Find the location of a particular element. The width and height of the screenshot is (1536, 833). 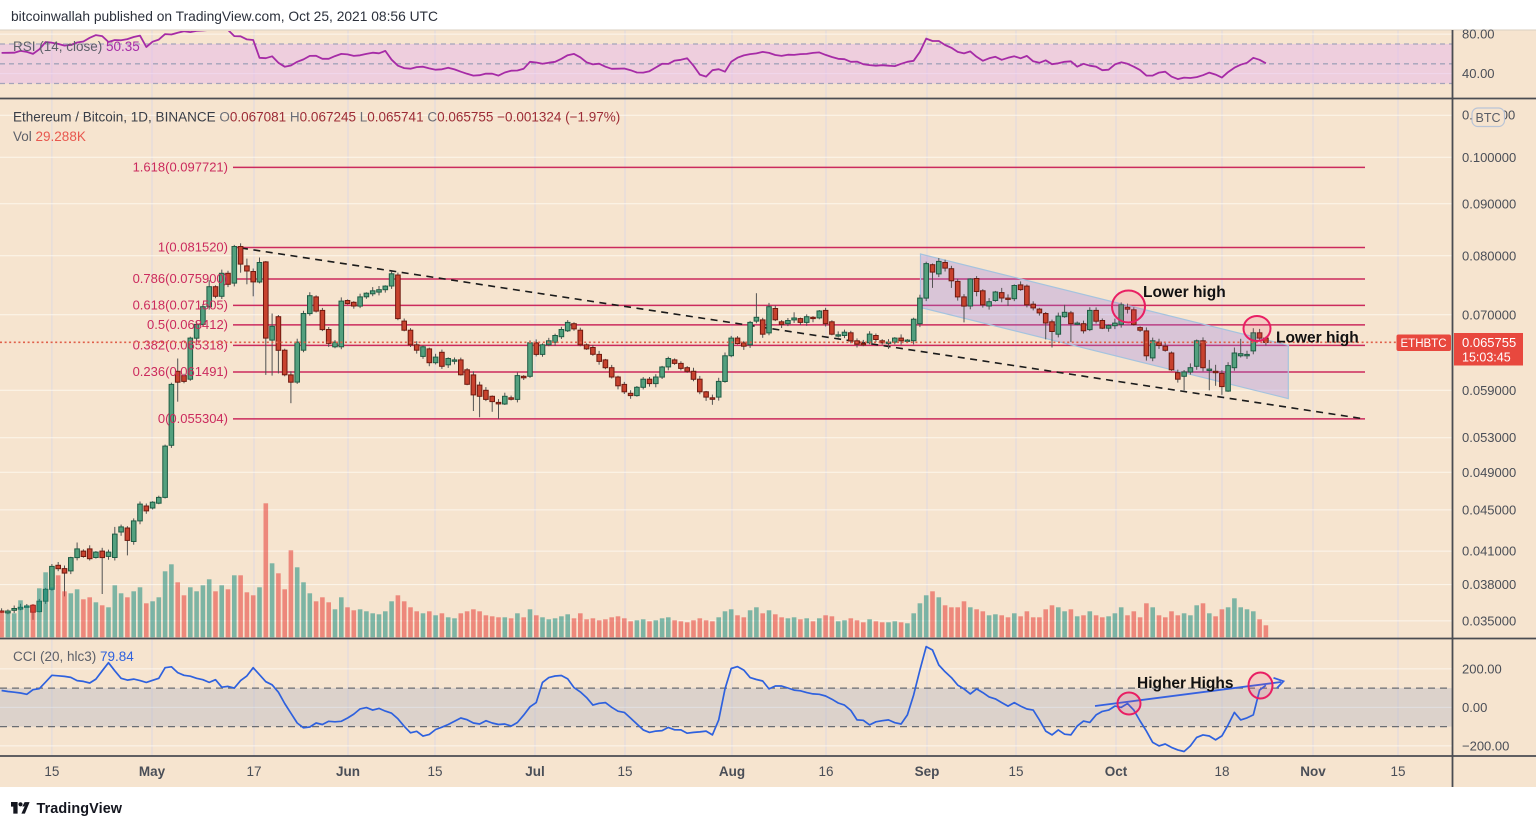

svg-text: Aug is located at coordinates (732, 771).